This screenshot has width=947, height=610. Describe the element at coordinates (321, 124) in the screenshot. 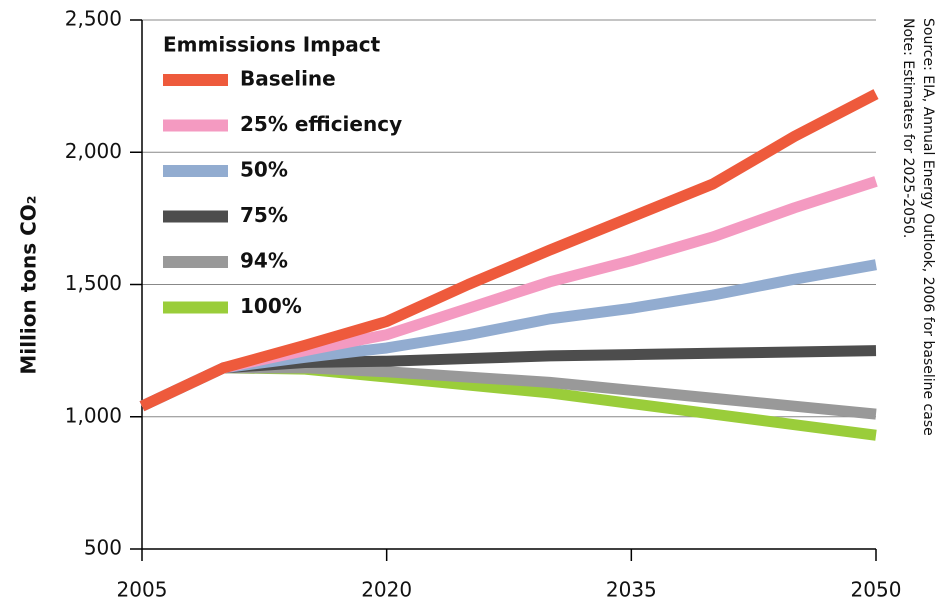

I see `legend-label: 25% efficiency` at that location.